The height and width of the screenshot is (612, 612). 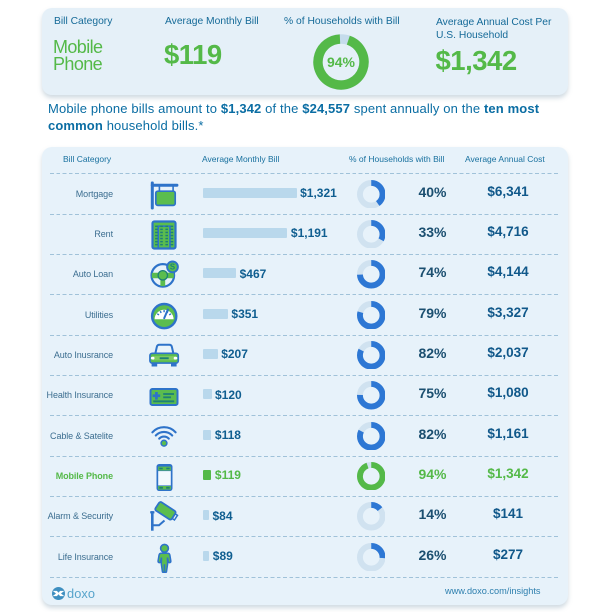 I want to click on svg-text: 94%, so click(x=341, y=62).